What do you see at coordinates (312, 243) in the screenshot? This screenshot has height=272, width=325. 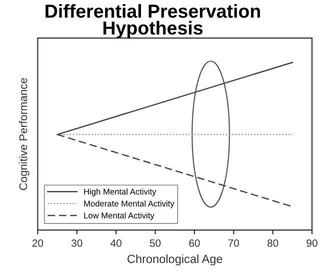 I see `x-tick-label: 90` at bounding box center [312, 243].